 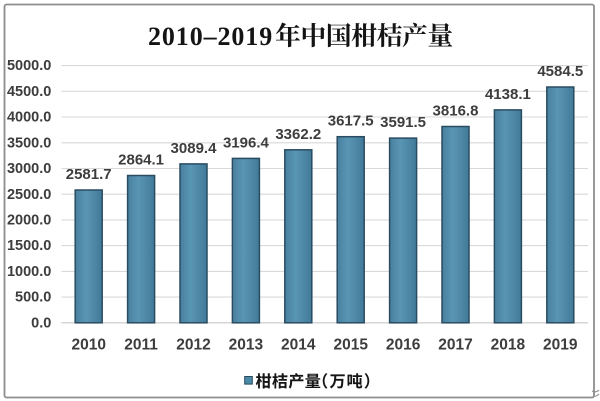 I want to click on svg-text: 2017, so click(x=455, y=344).